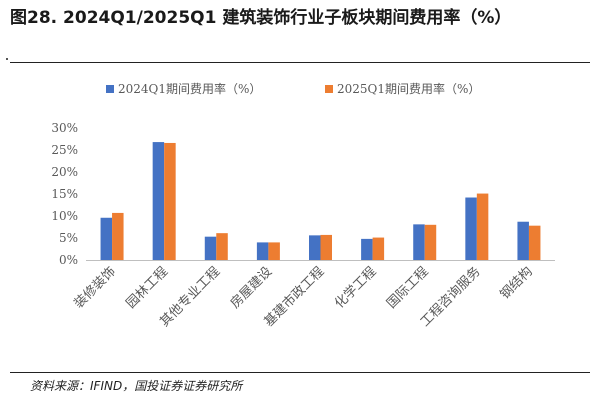 This screenshot has width=595, height=408. What do you see at coordinates (64, 172) in the screenshot?
I see `y-tick-label: 20%` at bounding box center [64, 172].